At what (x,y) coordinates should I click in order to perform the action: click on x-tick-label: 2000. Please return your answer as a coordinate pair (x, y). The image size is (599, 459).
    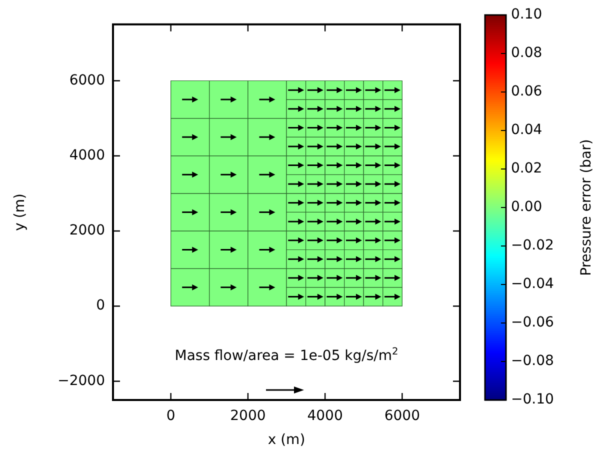
    Looking at the image, I should click on (248, 416).